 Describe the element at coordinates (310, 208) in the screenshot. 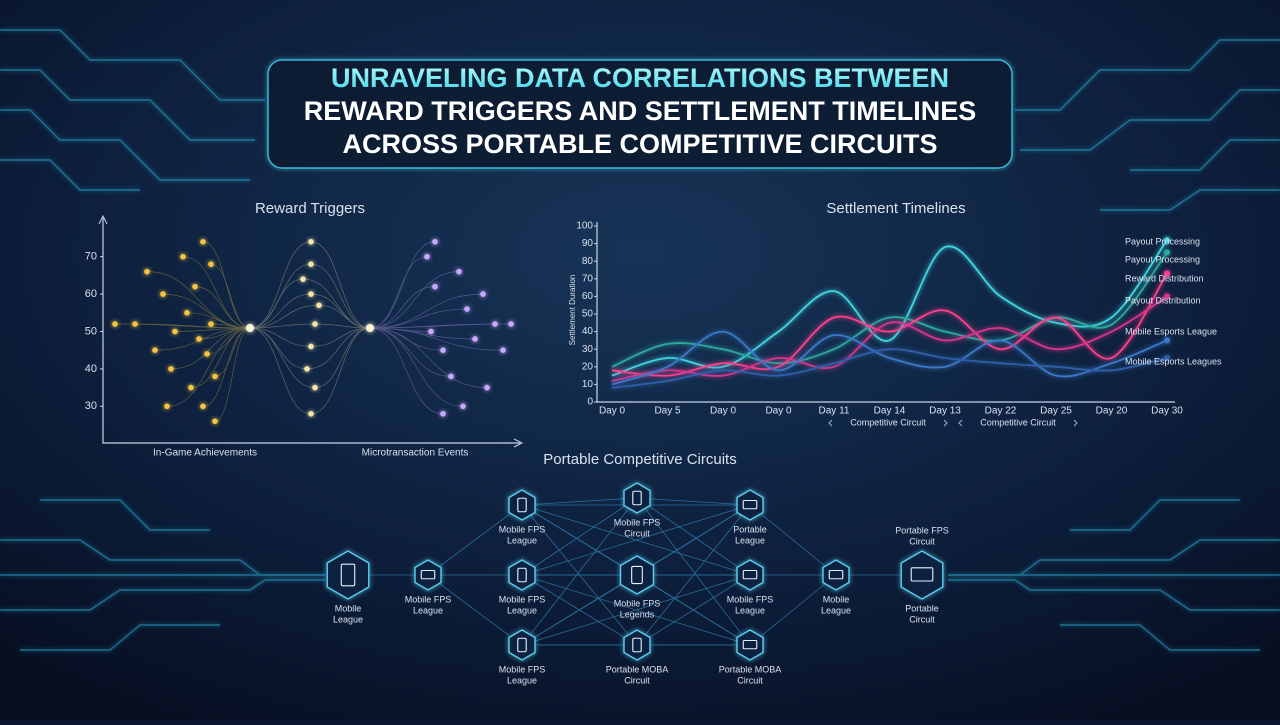

I see `chart-title: Reward Triggers` at that location.